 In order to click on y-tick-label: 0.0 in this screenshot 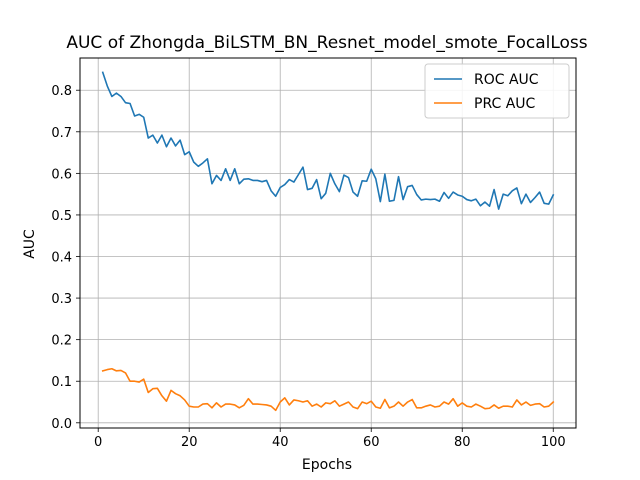, I will do `click(61, 424)`.